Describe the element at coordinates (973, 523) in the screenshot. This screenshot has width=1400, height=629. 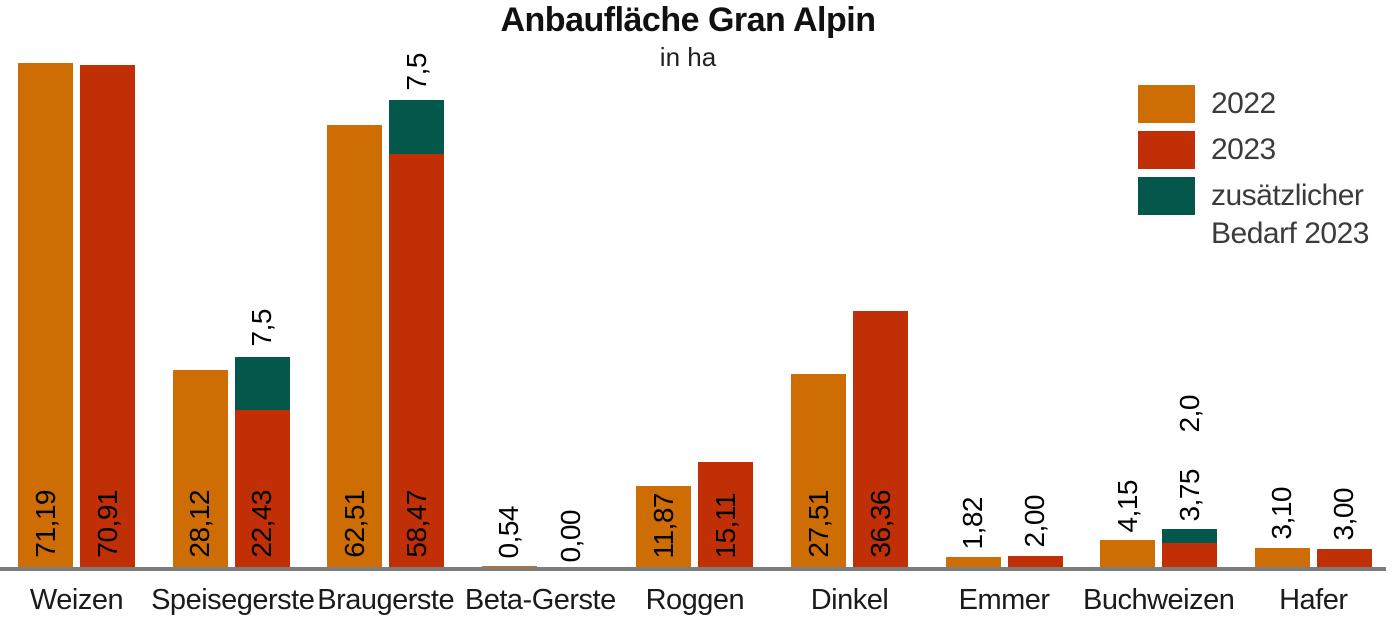
I see `value-label-2022-emmer: 1,82` at that location.